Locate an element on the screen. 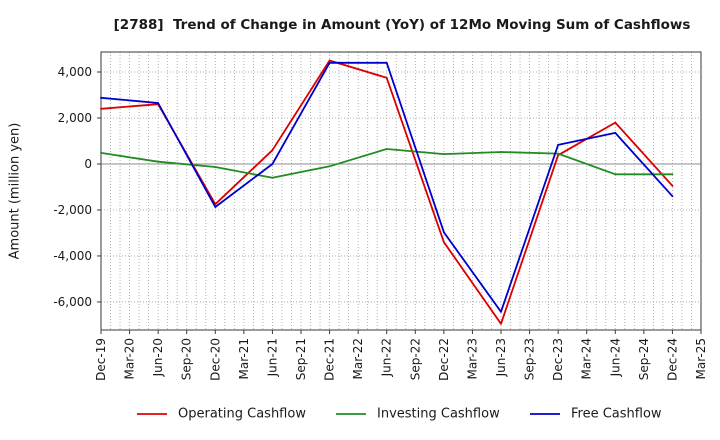 This screenshot has width=720, height=440. y-tick-label: 4,000 is located at coordinates (75, 72).